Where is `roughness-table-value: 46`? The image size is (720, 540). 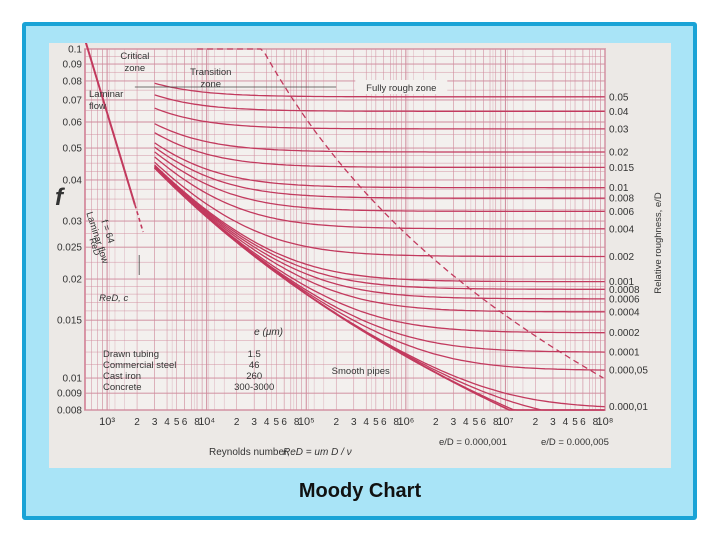
roughness-table-value: 46 is located at coordinates (254, 365).